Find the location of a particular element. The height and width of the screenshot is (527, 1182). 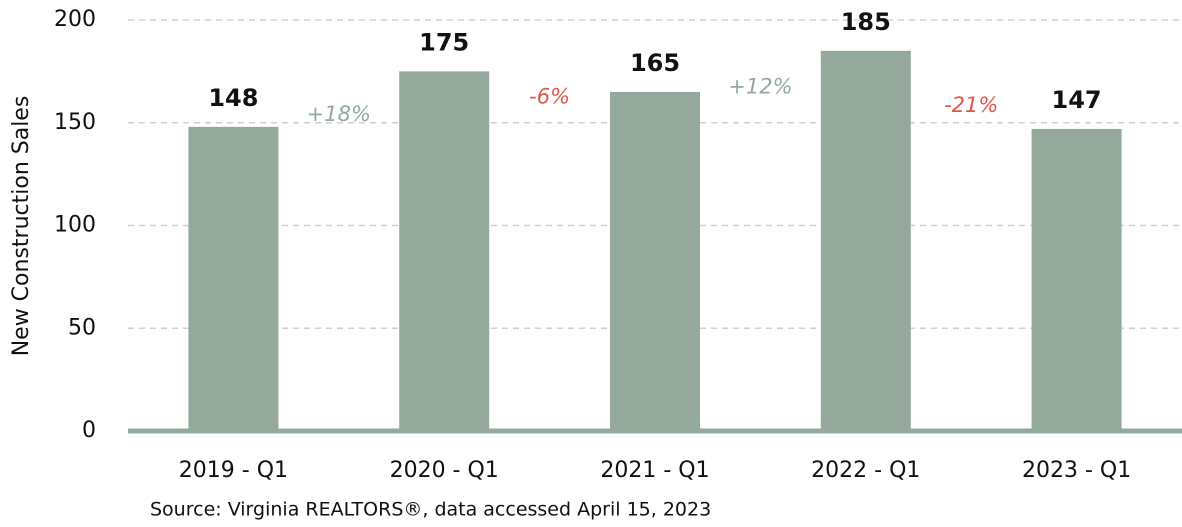

y-tick-label: 200 is located at coordinates (75, 19).